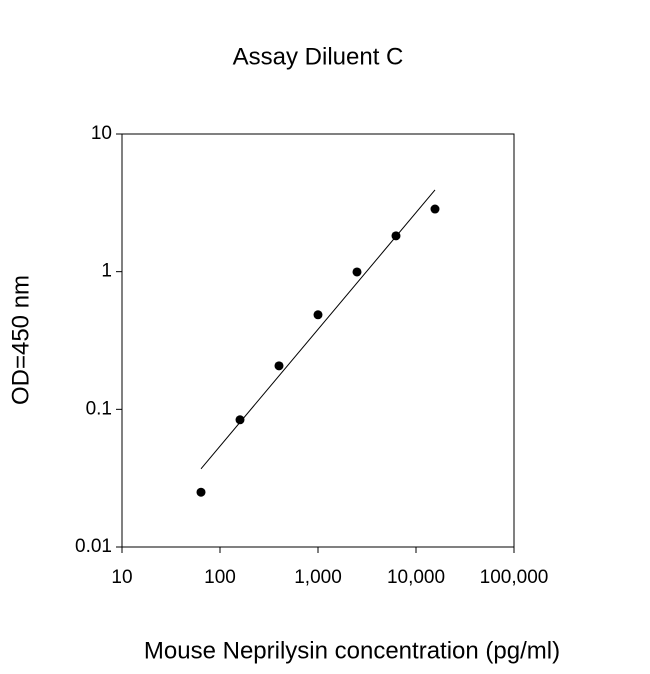  I want to click on x-tick-label: 100, so click(220, 577).